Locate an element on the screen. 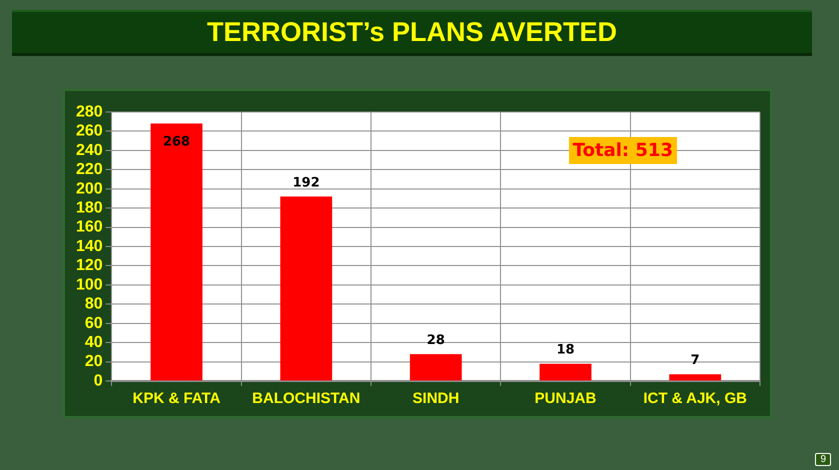 The image size is (839, 470). y-tick-label: 100 is located at coordinates (89, 285).